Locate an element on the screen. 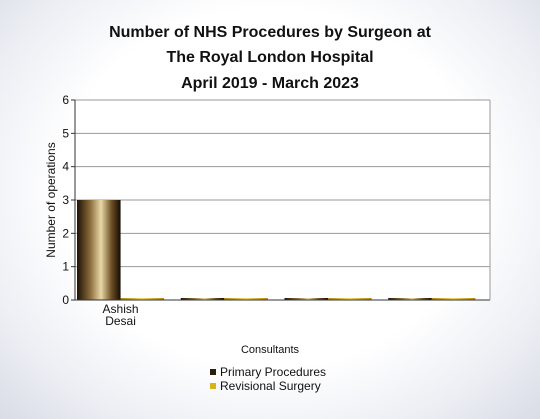  legend-swatch-revisional is located at coordinates (213, 386).